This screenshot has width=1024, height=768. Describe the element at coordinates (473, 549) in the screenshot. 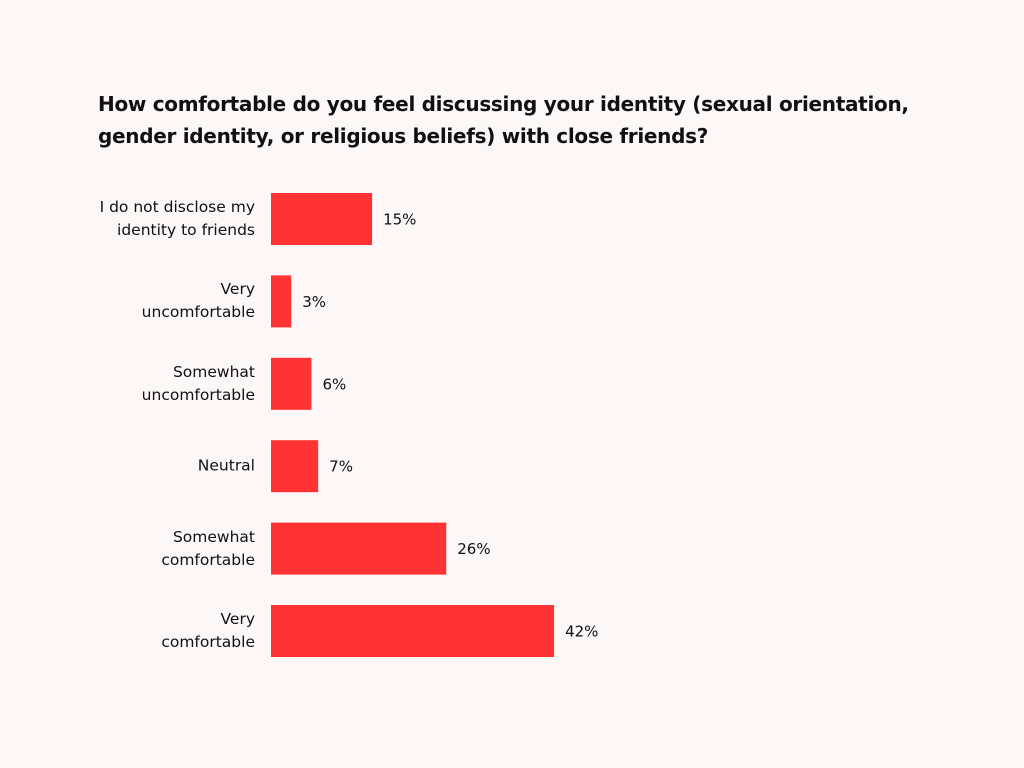

I see `value-label: 26%` at that location.